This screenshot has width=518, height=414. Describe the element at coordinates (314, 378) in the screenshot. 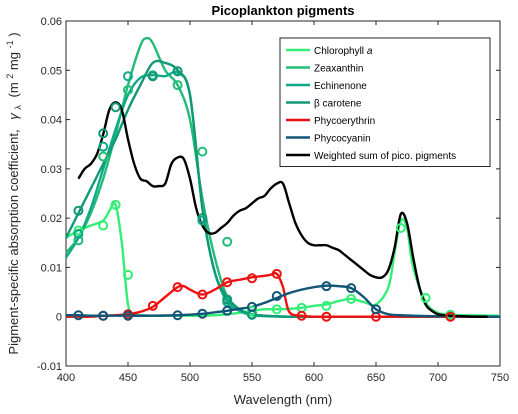

I see `x-tick-label: 600` at that location.